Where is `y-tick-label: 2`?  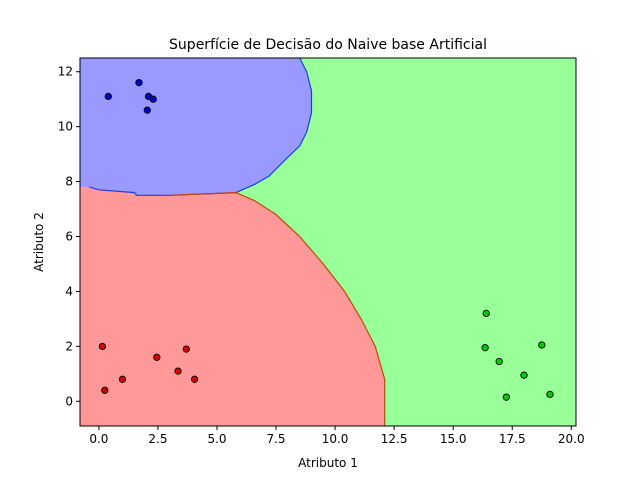 y-tick-label: 2 is located at coordinates (69, 346).